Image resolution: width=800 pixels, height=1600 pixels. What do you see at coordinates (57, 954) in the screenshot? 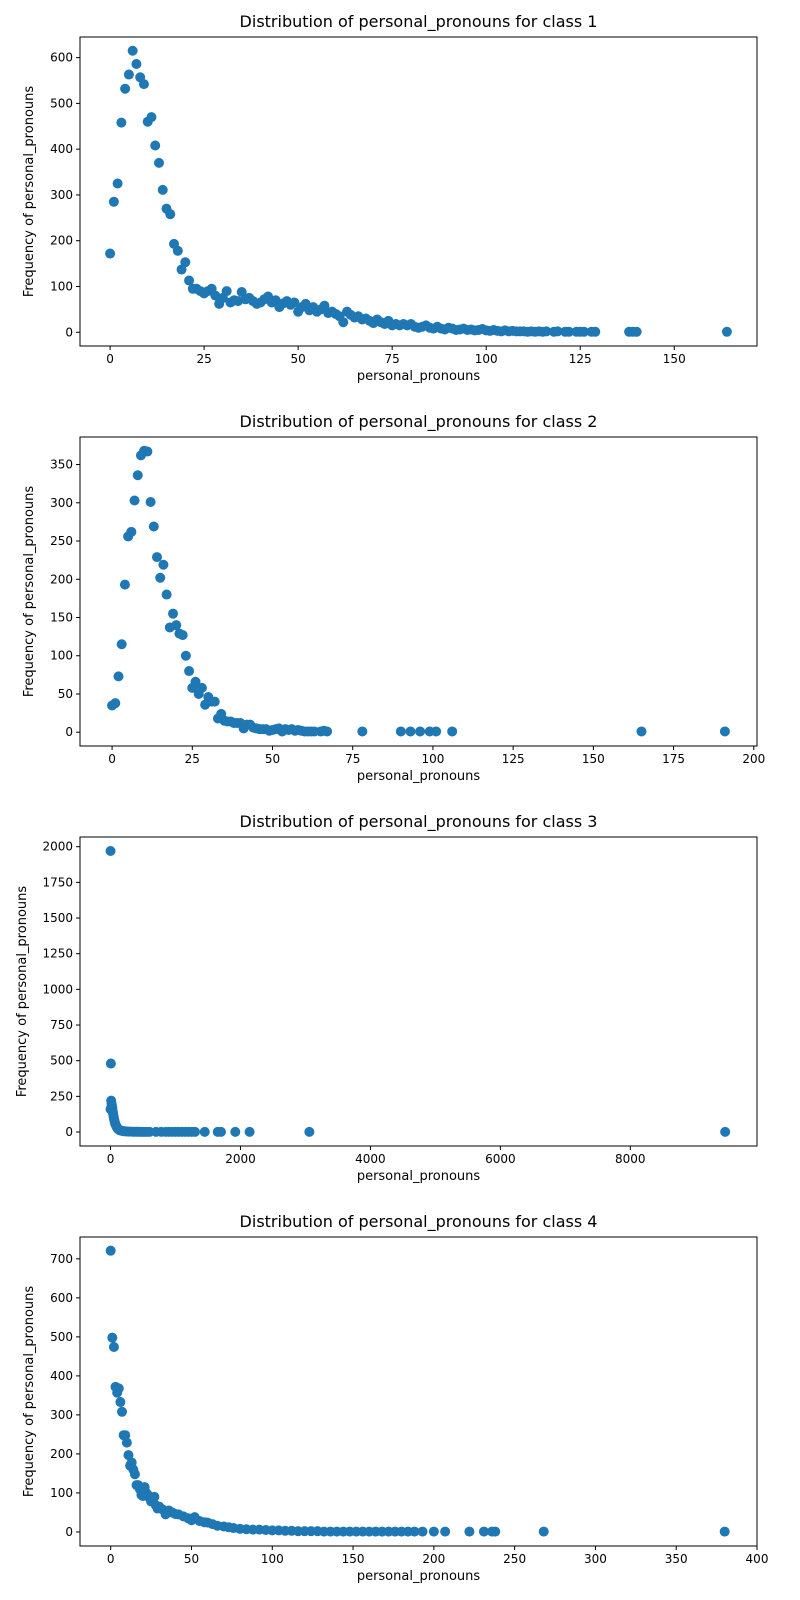
I see `y-tick-label: 1250` at bounding box center [57, 954].